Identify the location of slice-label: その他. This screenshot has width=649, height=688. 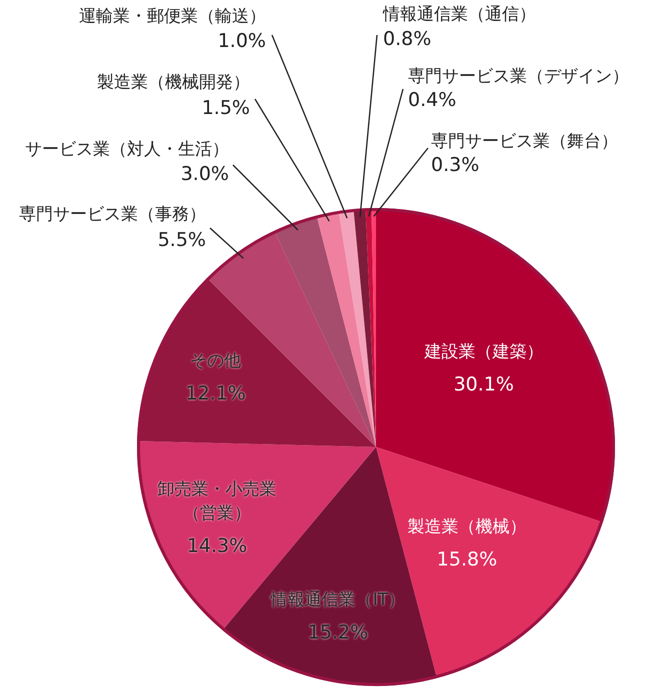
(216, 361).